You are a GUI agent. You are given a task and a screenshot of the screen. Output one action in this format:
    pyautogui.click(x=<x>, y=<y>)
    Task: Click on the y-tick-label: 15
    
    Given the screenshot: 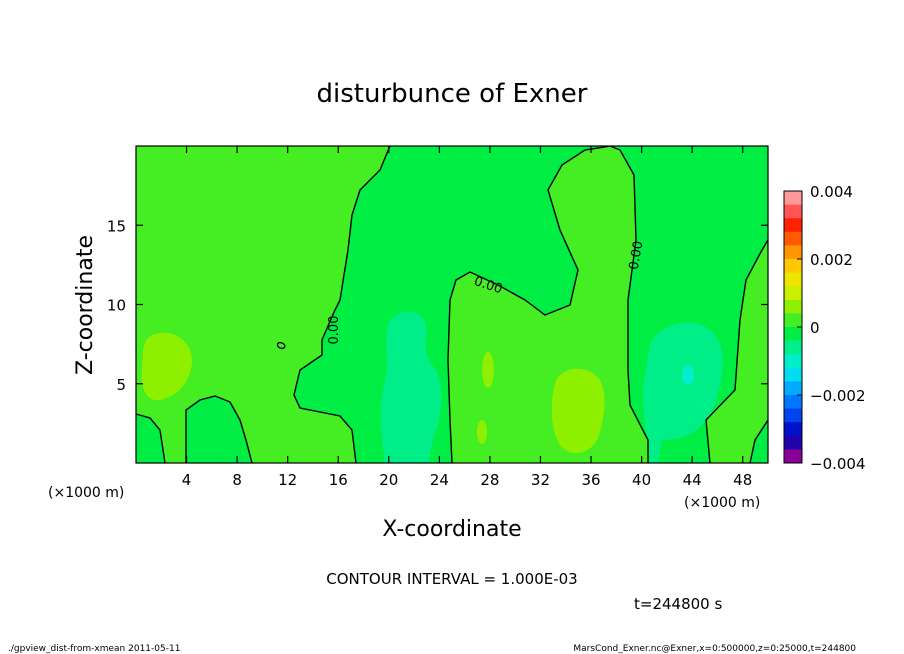 What is the action you would take?
    pyautogui.click(x=116, y=226)
    